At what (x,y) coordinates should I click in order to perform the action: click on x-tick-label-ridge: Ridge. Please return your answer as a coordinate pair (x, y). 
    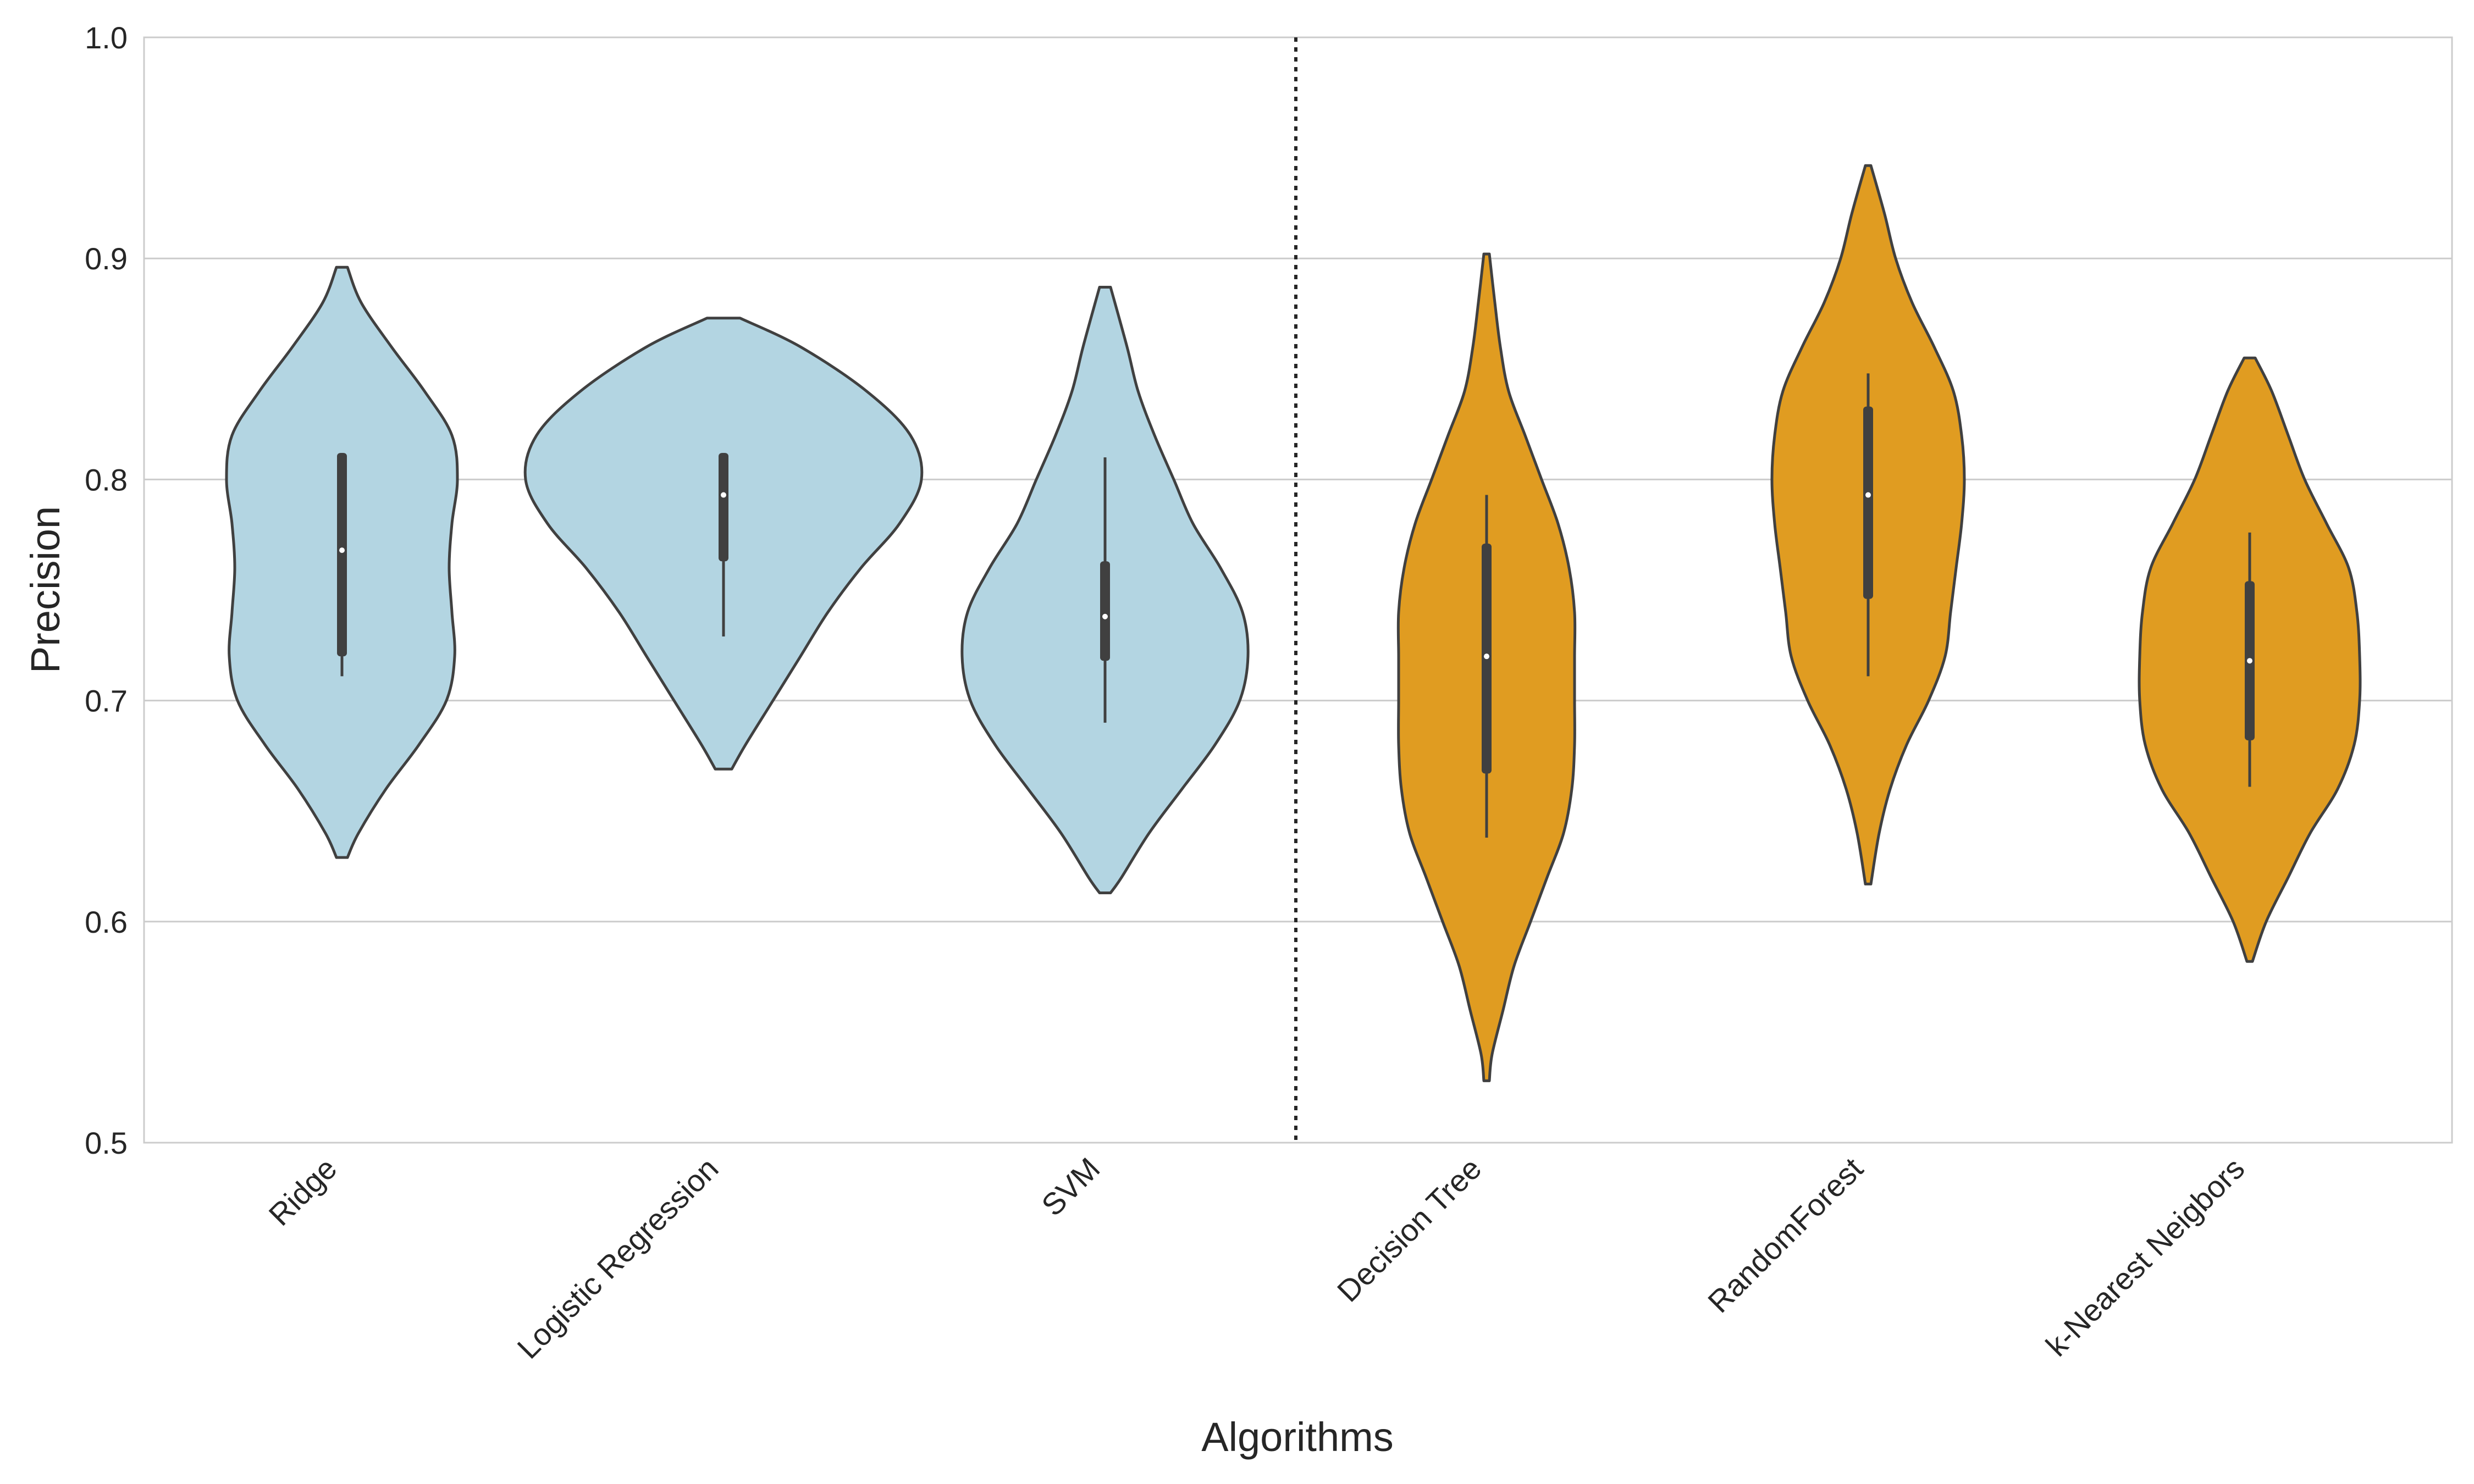
    Looking at the image, I should click on (303, 1191).